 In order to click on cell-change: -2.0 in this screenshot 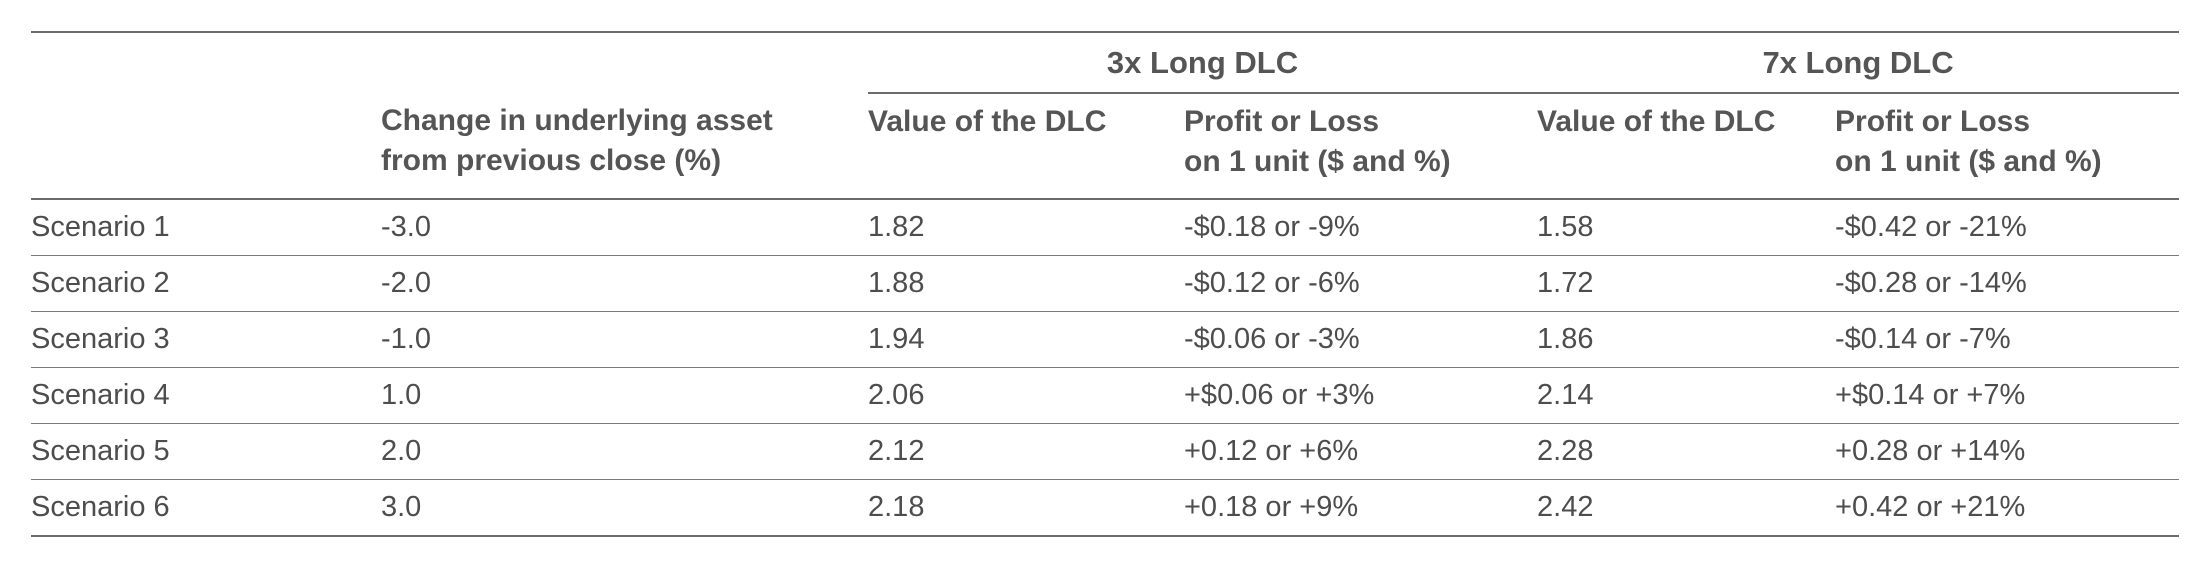, I will do `click(624, 283)`.